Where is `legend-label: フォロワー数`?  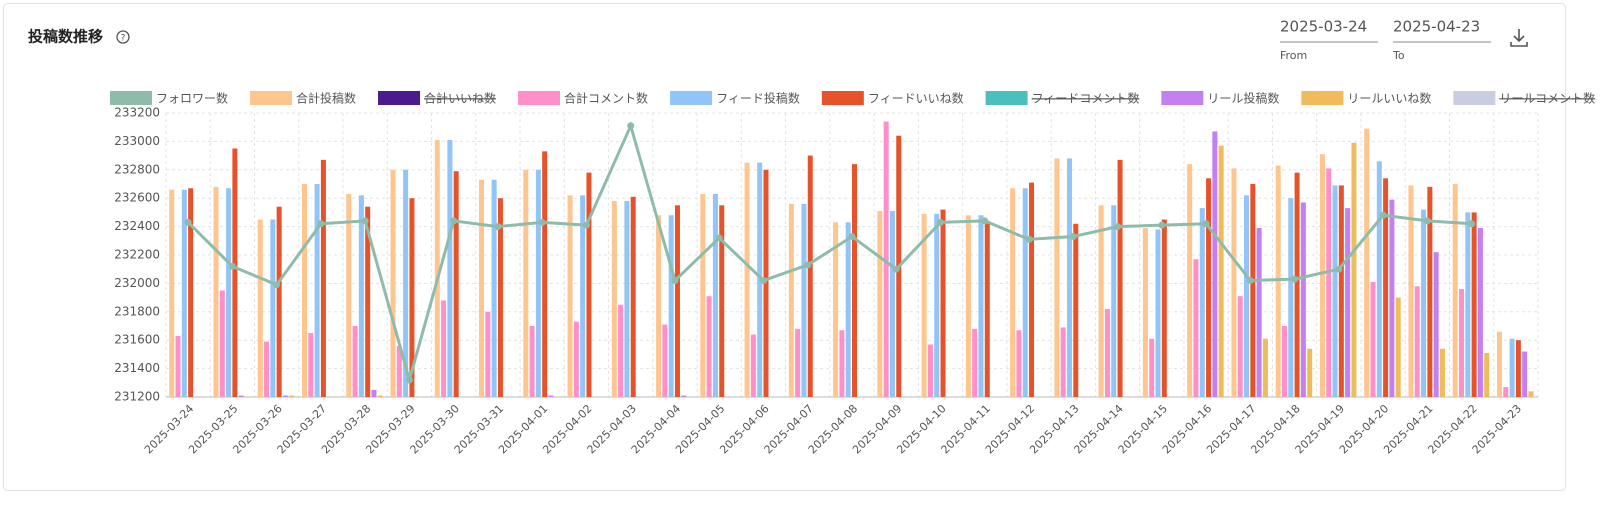 legend-label: フォロワー数 is located at coordinates (192, 98).